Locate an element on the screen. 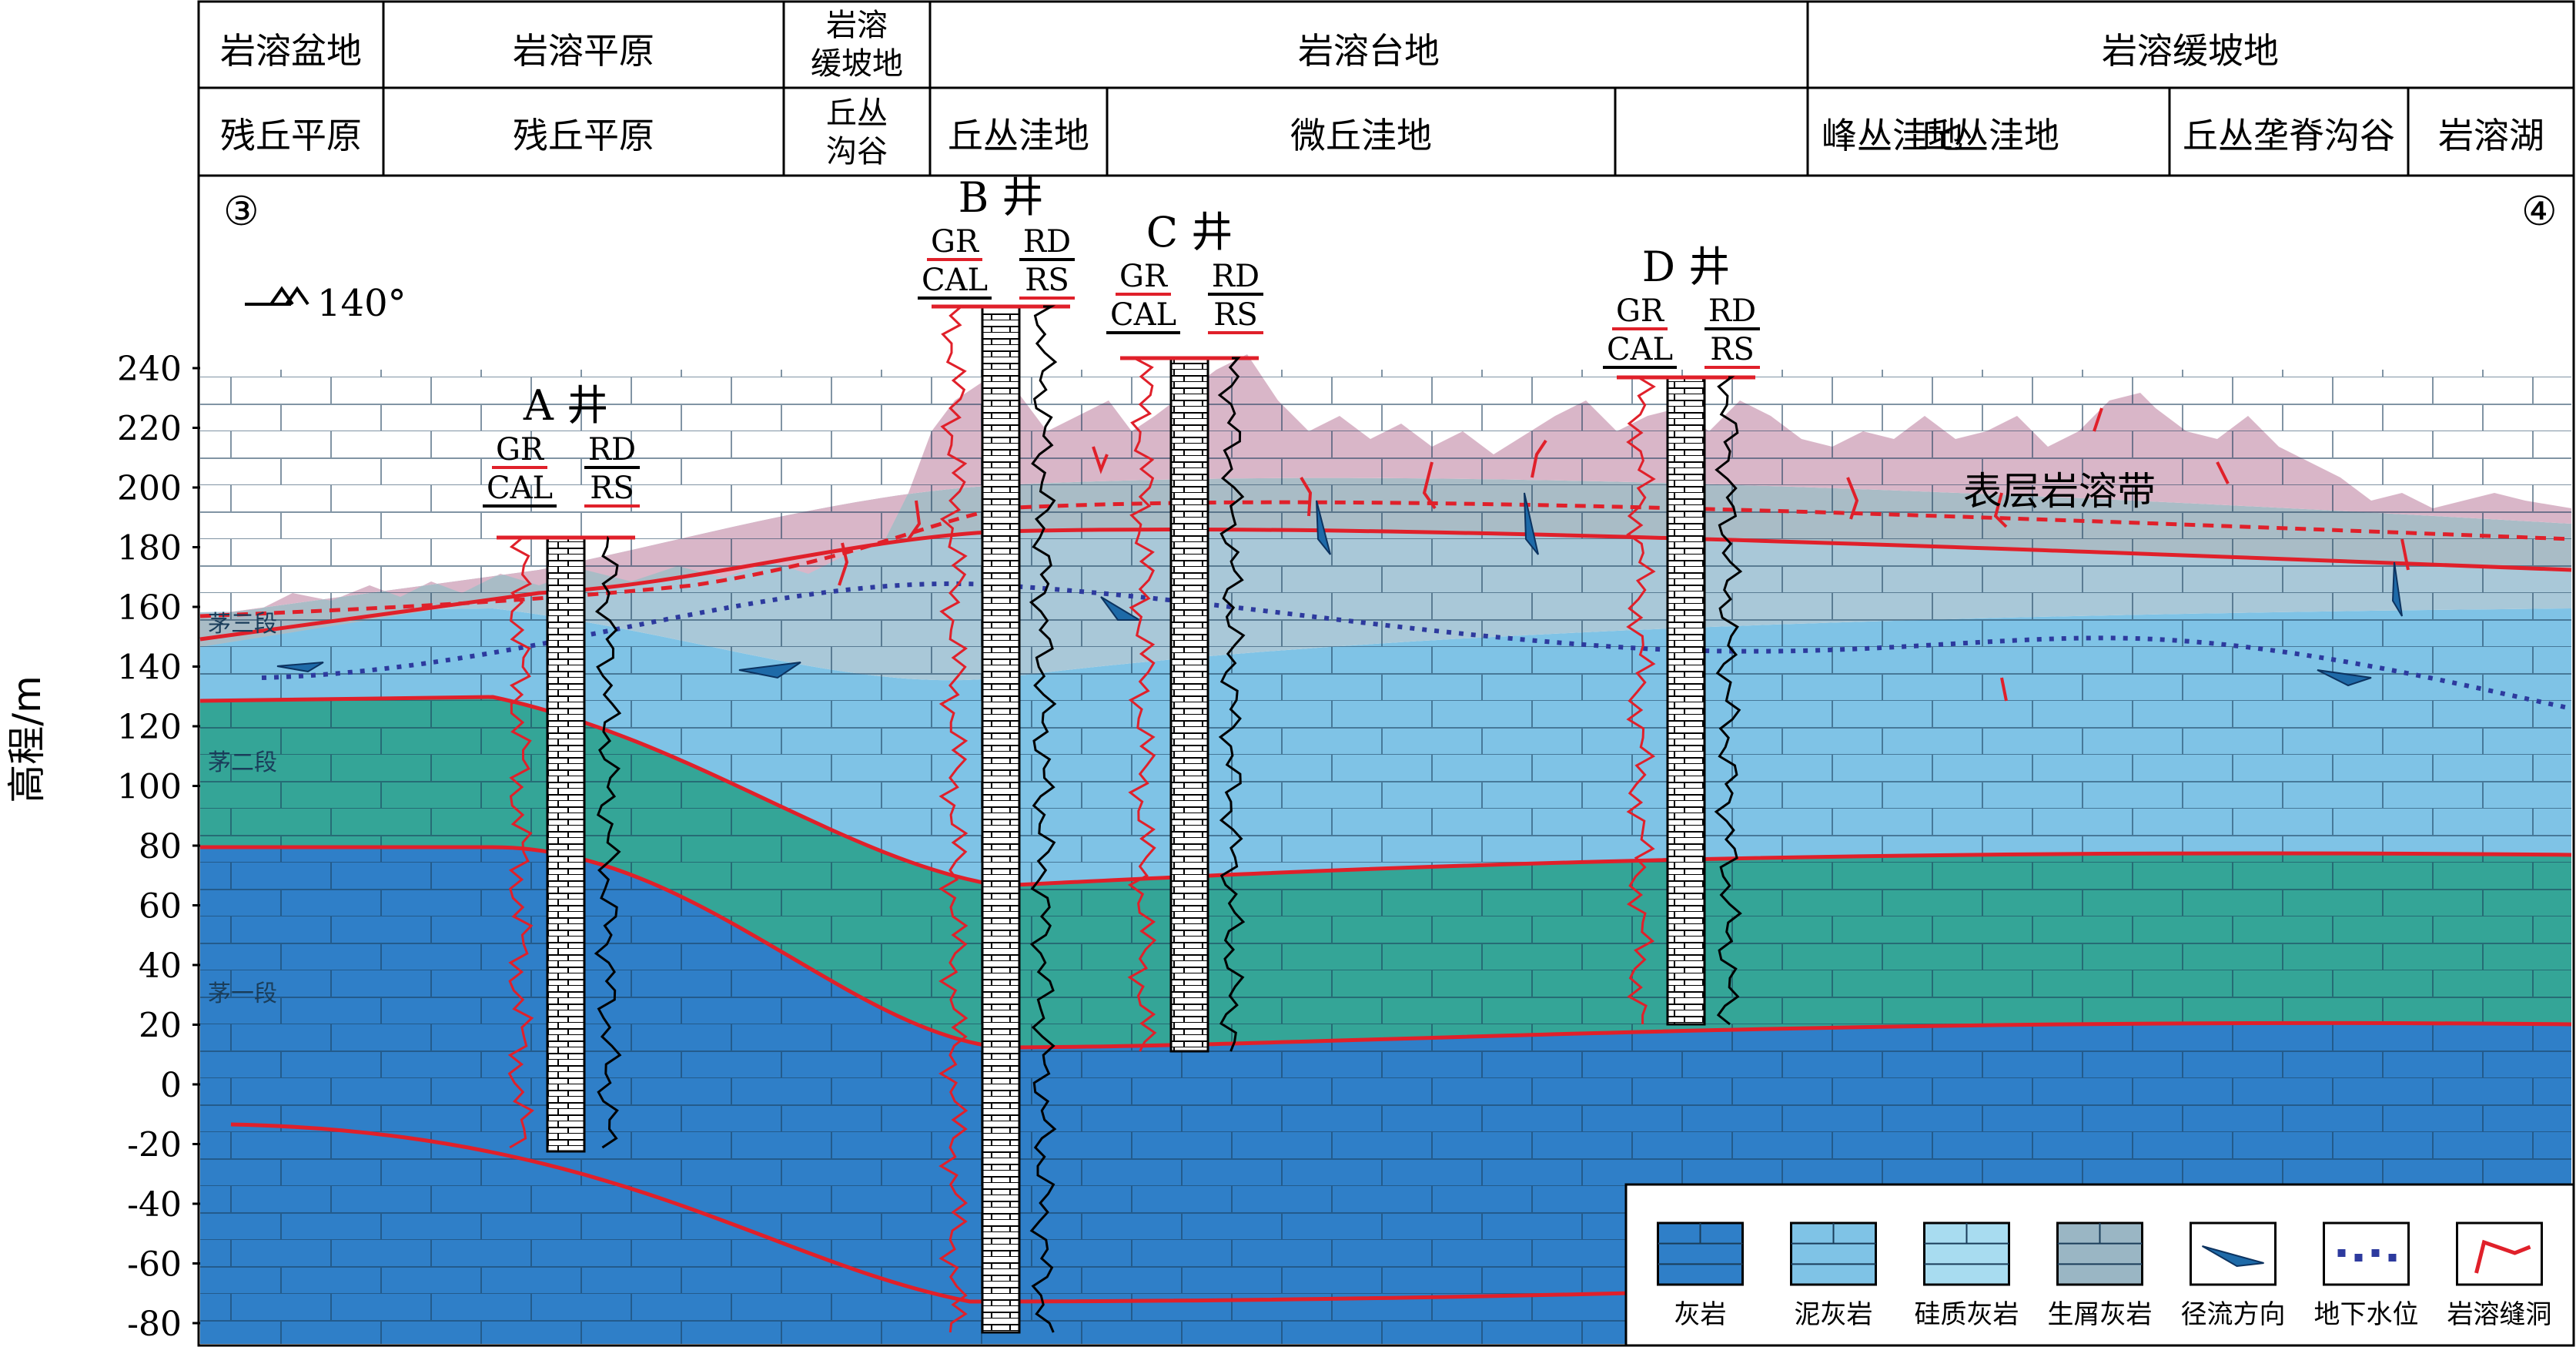 This screenshot has height=1347, width=2576. y-axis-title: 高程/m is located at coordinates (27, 739).